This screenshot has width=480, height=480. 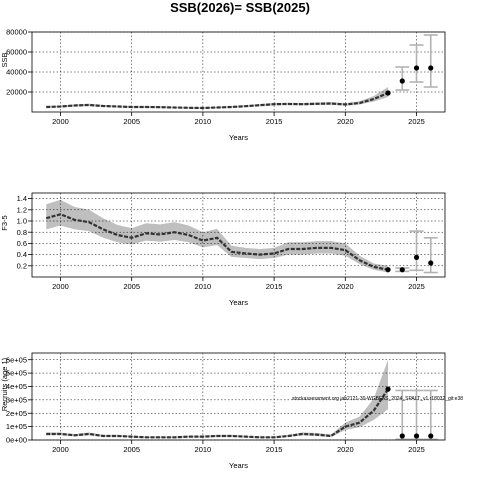 What do you see at coordinates (131, 449) in the screenshot?
I see `recruits-xtick-label-2005: 2005` at bounding box center [131, 449].